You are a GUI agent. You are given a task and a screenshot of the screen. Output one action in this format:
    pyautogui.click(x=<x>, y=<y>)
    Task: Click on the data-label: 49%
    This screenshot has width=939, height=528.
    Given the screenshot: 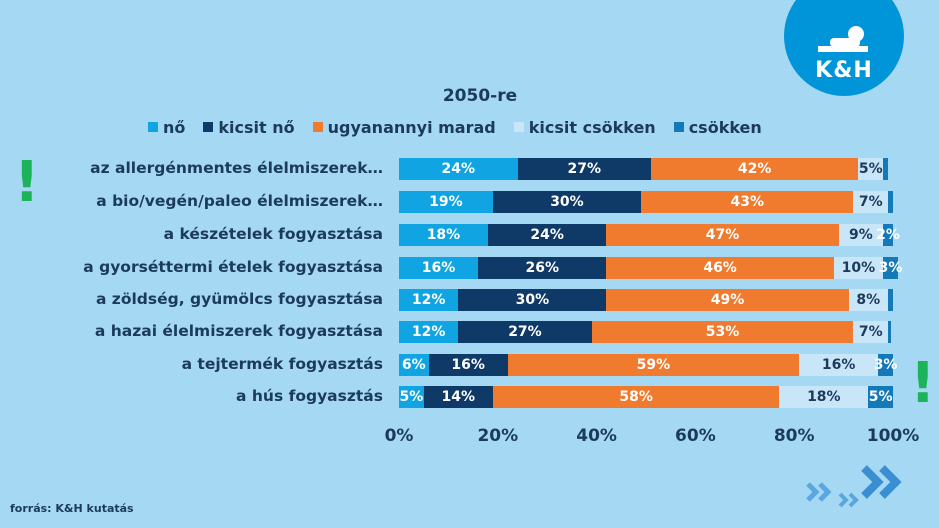 What is the action you would take?
    pyautogui.click(x=727, y=300)
    